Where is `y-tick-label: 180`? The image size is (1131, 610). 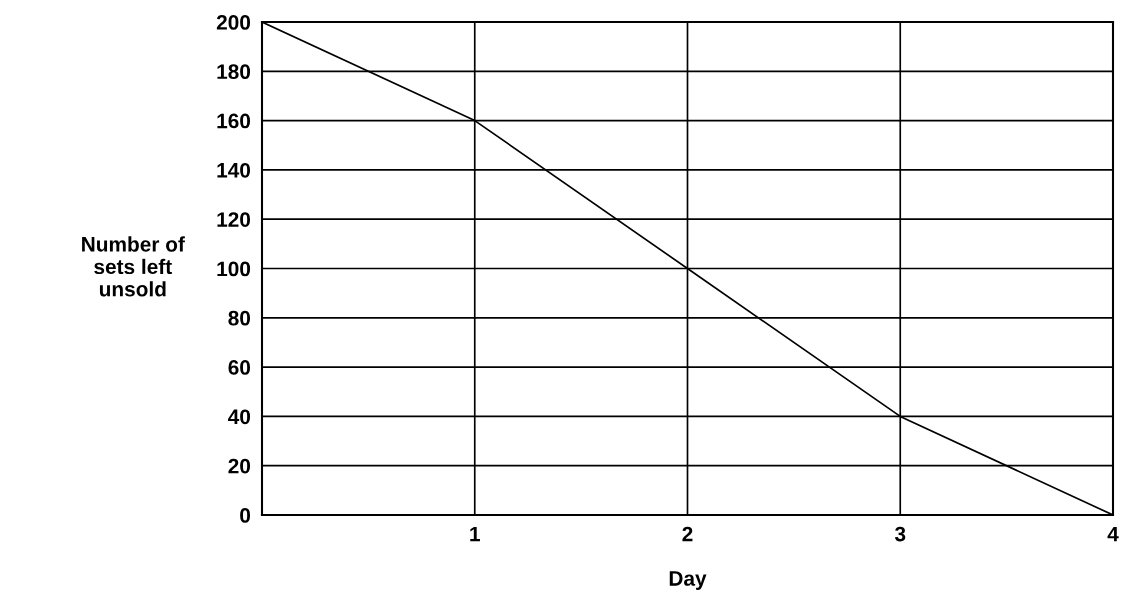 y-tick-label: 180 is located at coordinates (234, 72).